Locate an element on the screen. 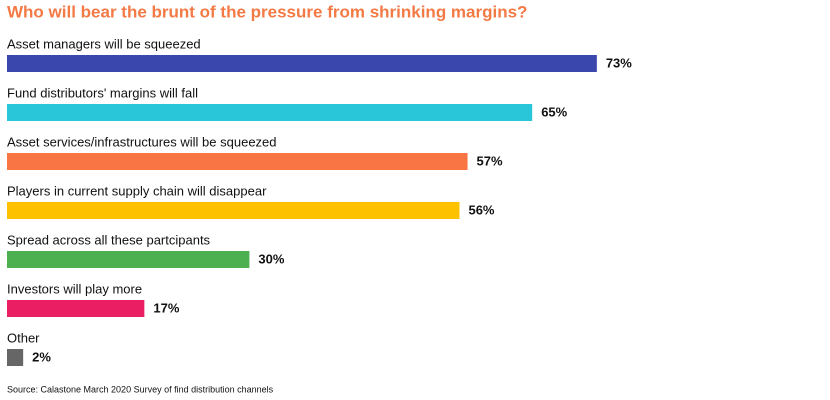 The image size is (830, 400). value-label: 2% is located at coordinates (41, 356).